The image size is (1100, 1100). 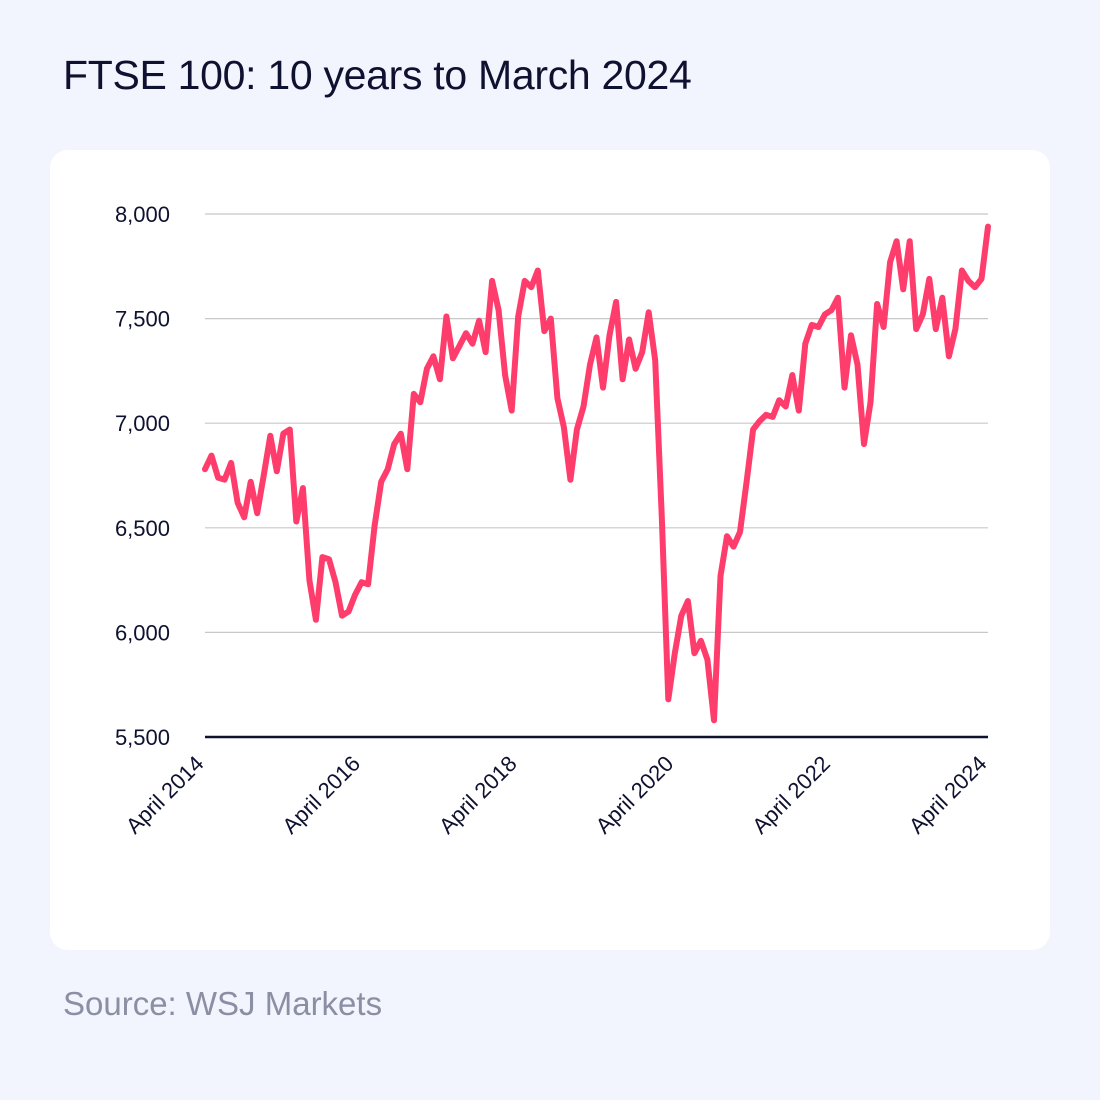 What do you see at coordinates (321, 795) in the screenshot?
I see `x-tick-label: April 2016` at bounding box center [321, 795].